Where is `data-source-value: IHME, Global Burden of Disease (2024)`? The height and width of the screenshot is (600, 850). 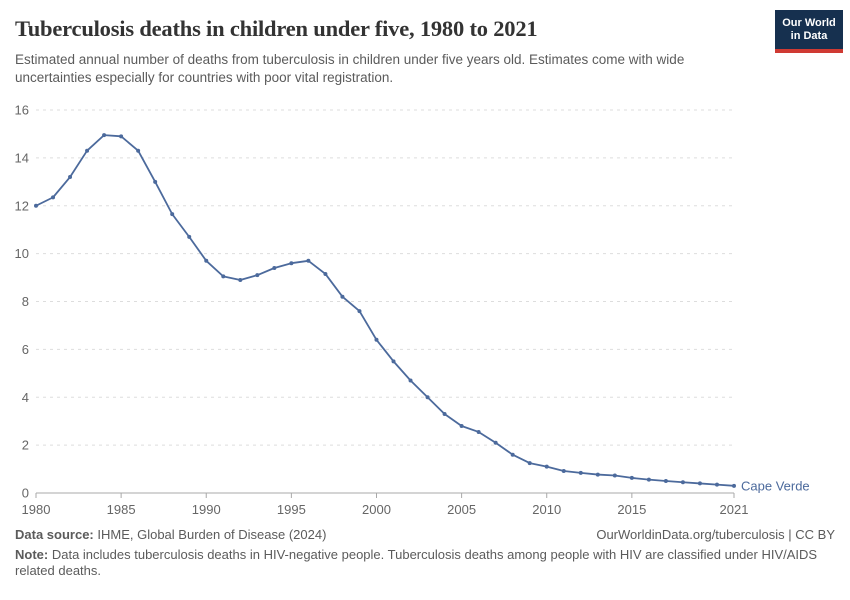 data-source-value: IHME, Global Burden of Disease (2024) is located at coordinates (212, 534).